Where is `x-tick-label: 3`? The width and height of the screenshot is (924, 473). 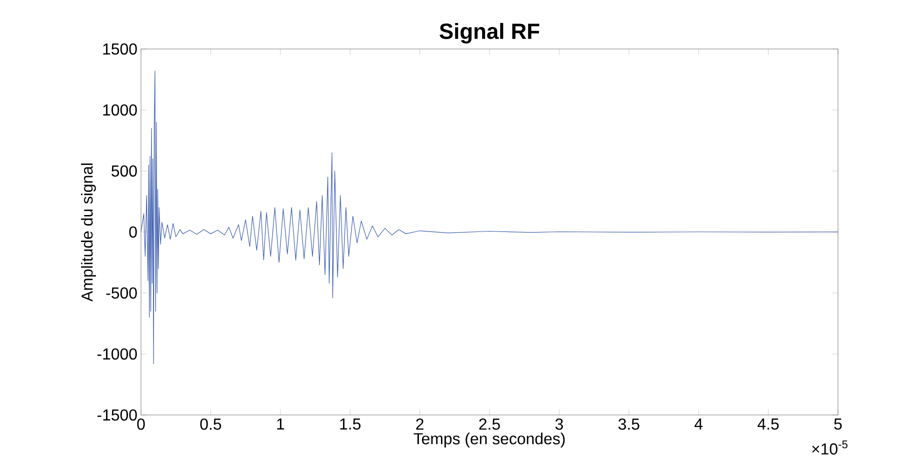 x-tick-label: 3 is located at coordinates (559, 424).